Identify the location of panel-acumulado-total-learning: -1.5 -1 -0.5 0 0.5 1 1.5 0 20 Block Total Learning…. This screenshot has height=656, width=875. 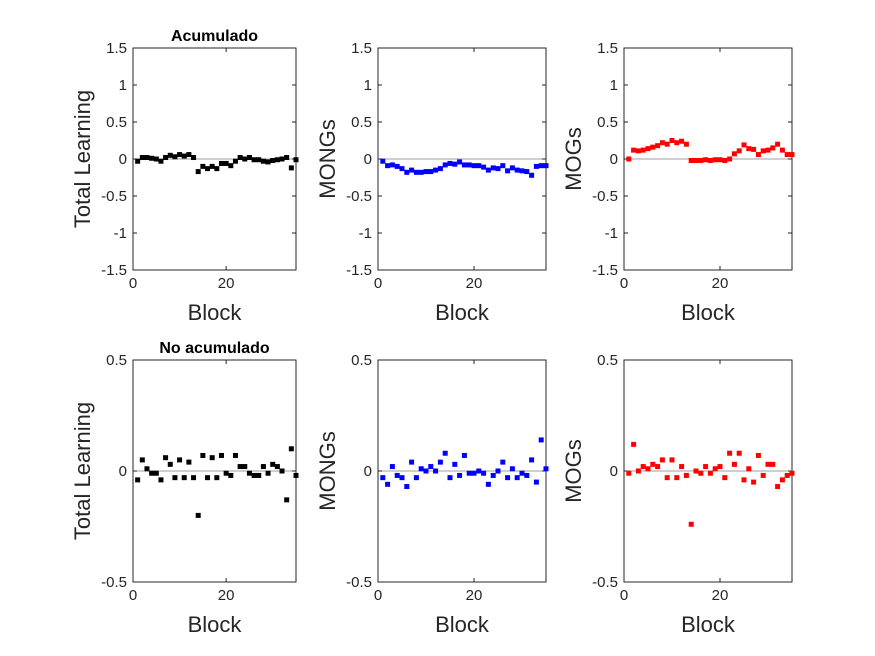
(184, 176).